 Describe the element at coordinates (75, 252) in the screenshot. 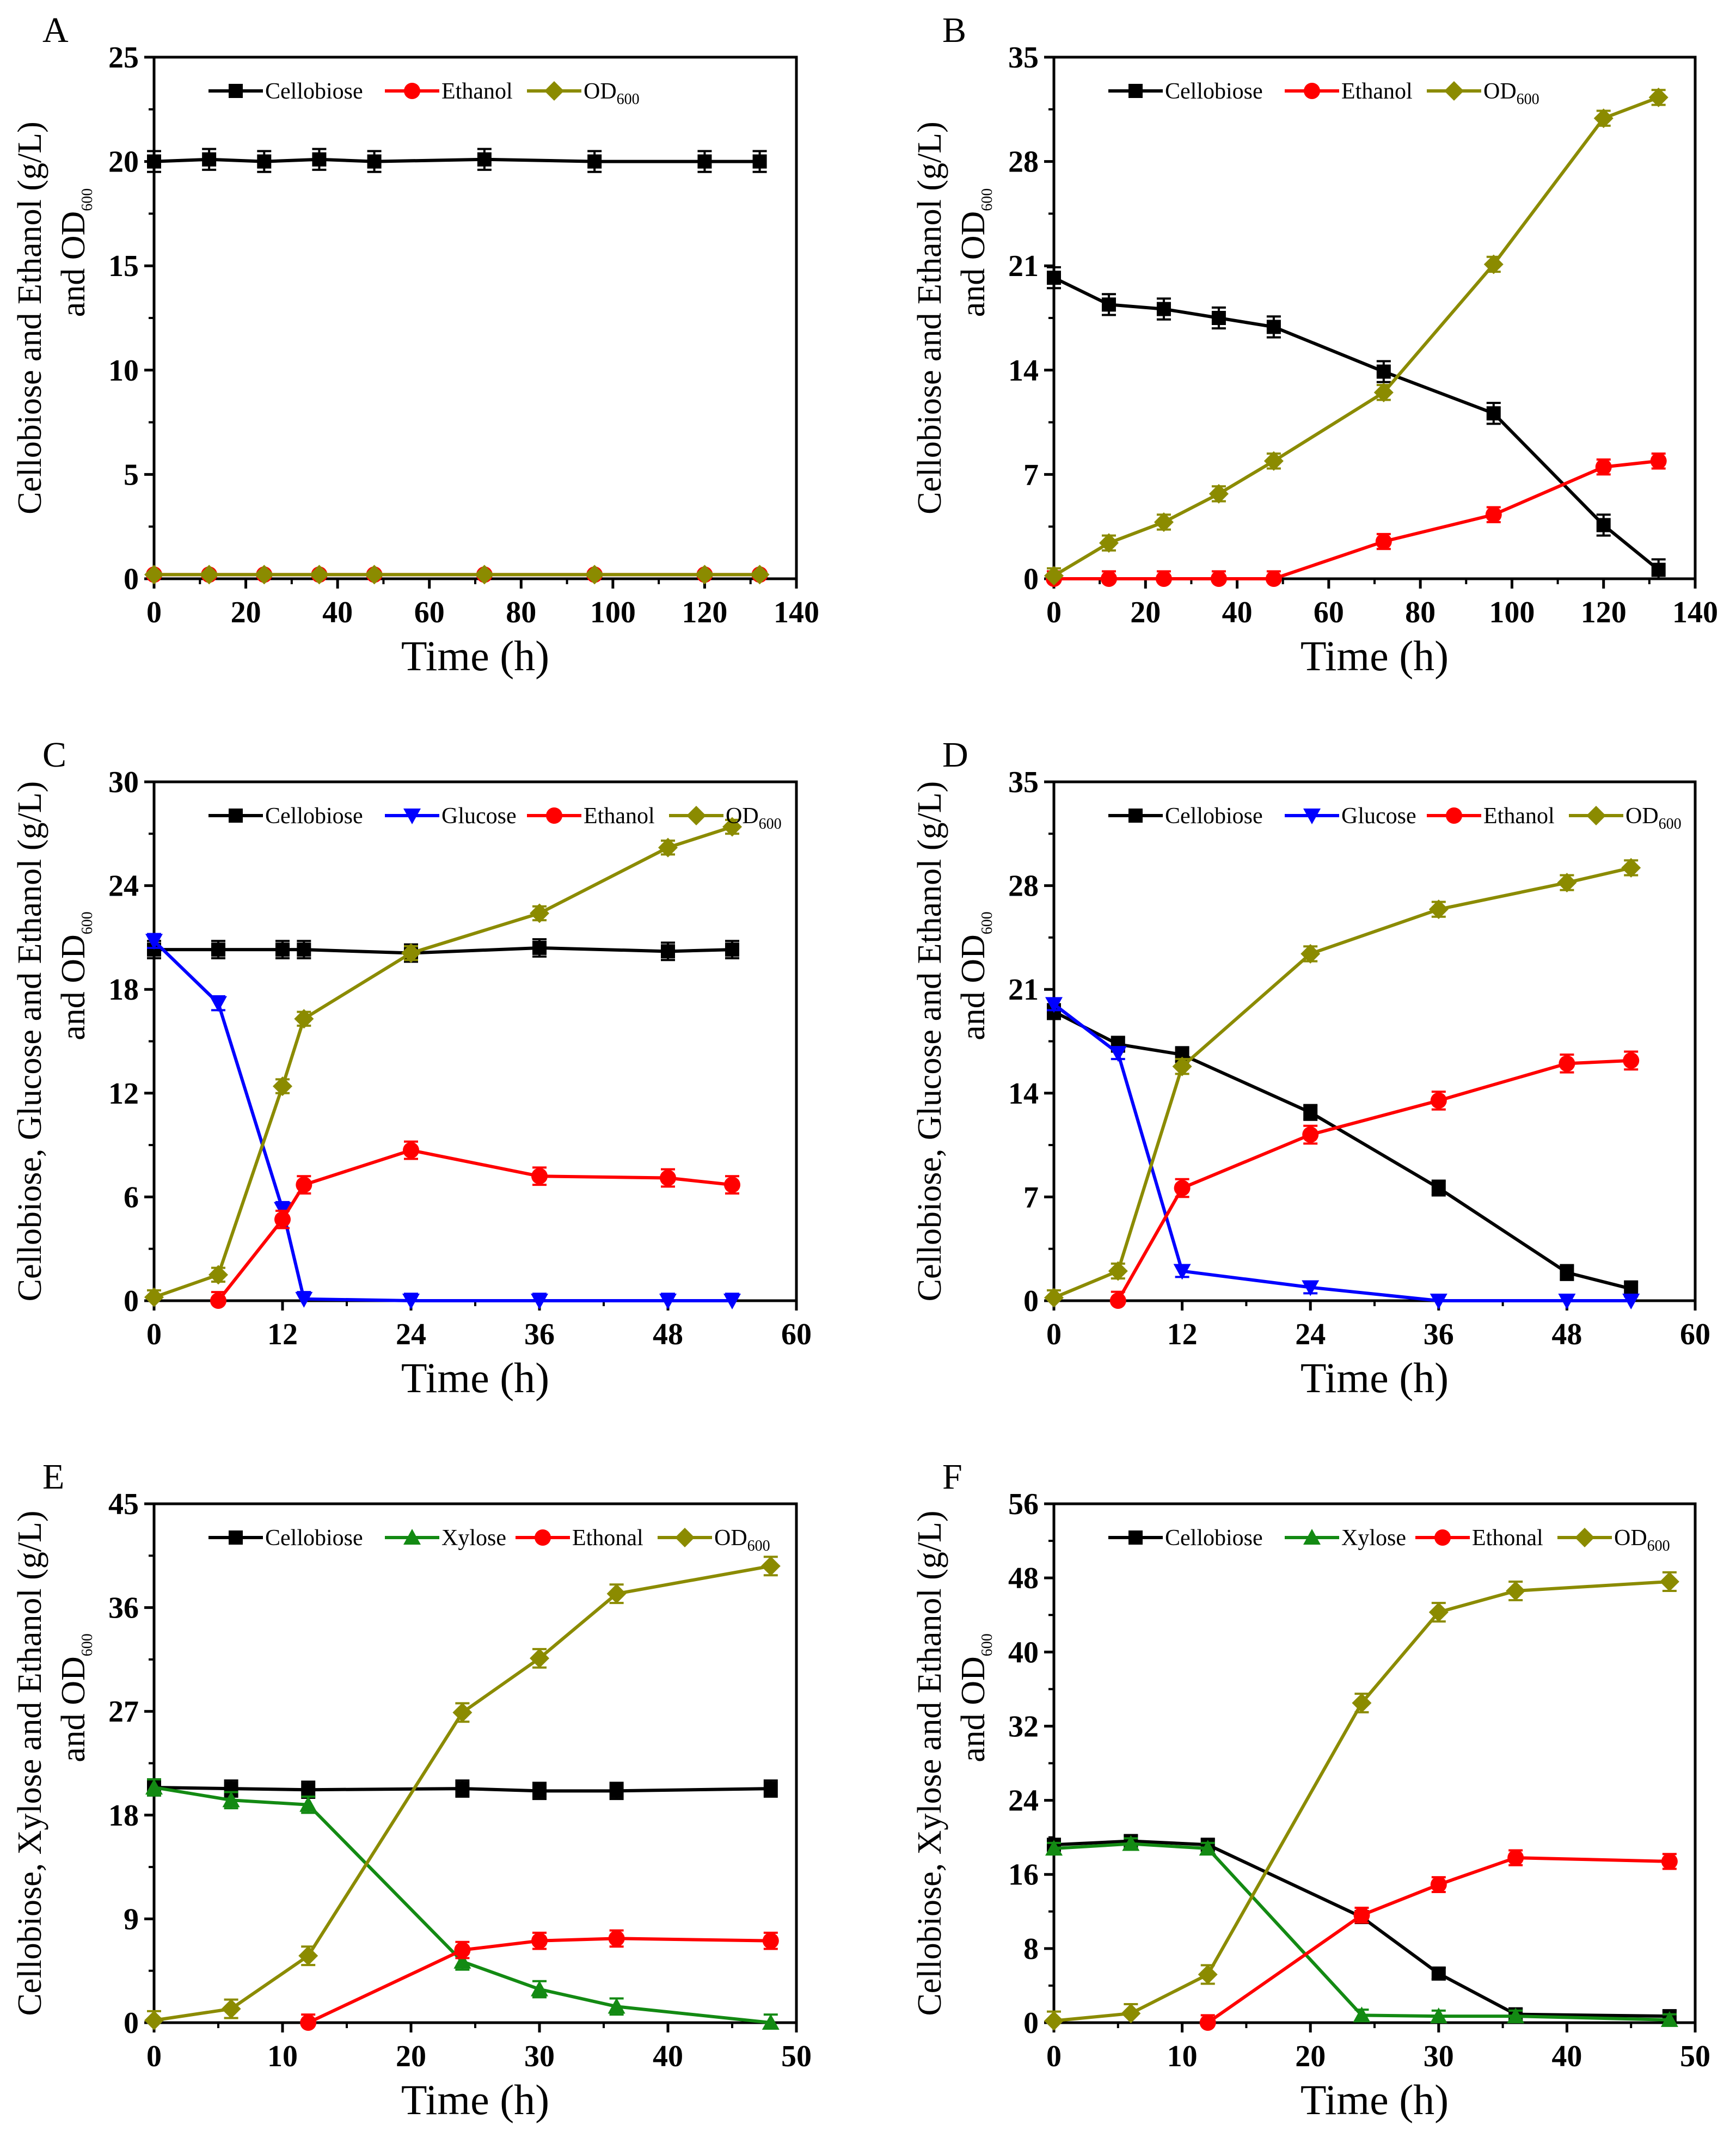

I see `y-axis-title-line2: and OD600` at that location.